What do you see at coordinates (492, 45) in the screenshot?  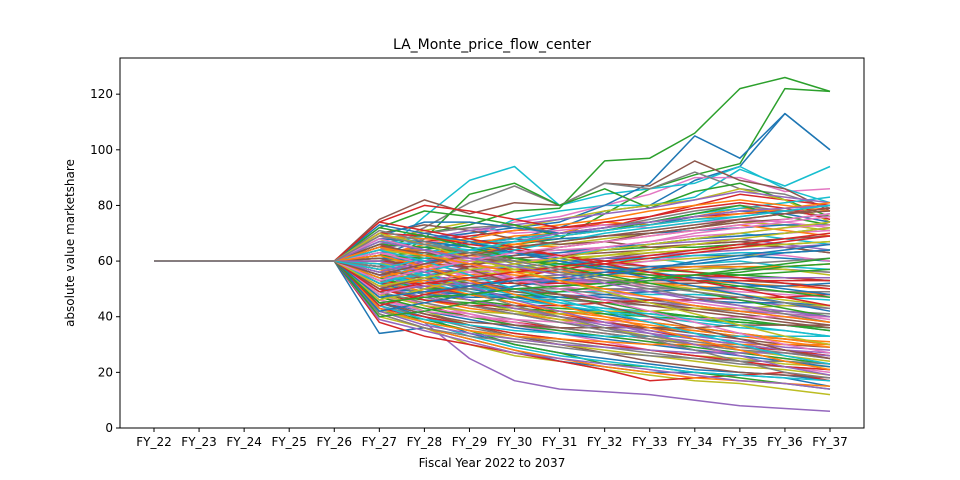 I see `chart-title: LA_Monte_price_flow_center` at bounding box center [492, 45].